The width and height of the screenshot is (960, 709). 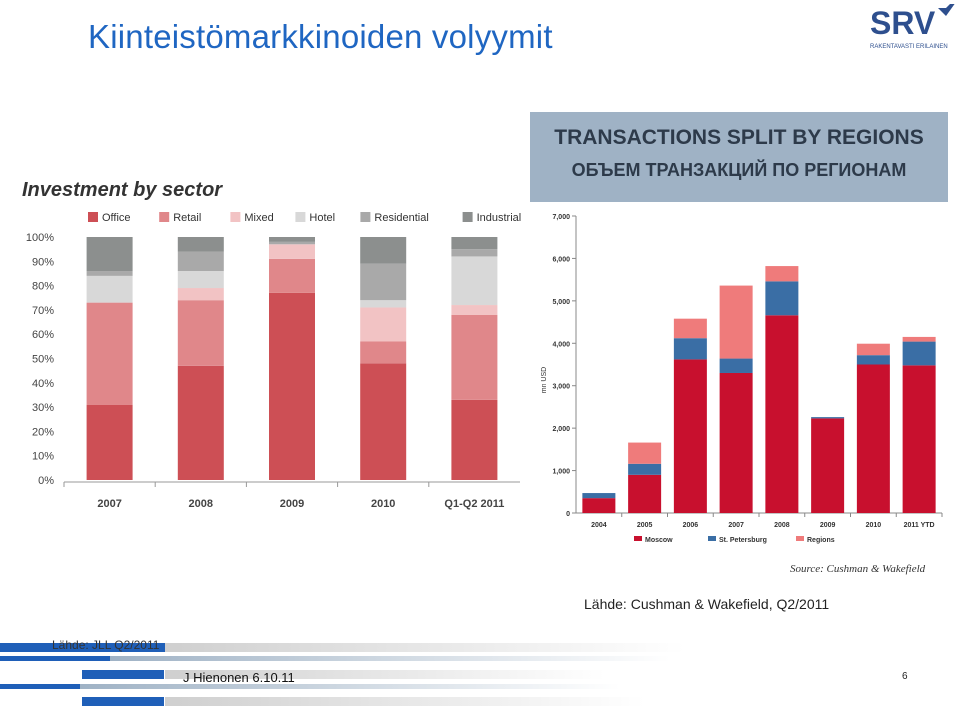 I want to click on right-chart-title: TRANSACTIONS SPLIT BY REGIONS, so click(x=739, y=137).